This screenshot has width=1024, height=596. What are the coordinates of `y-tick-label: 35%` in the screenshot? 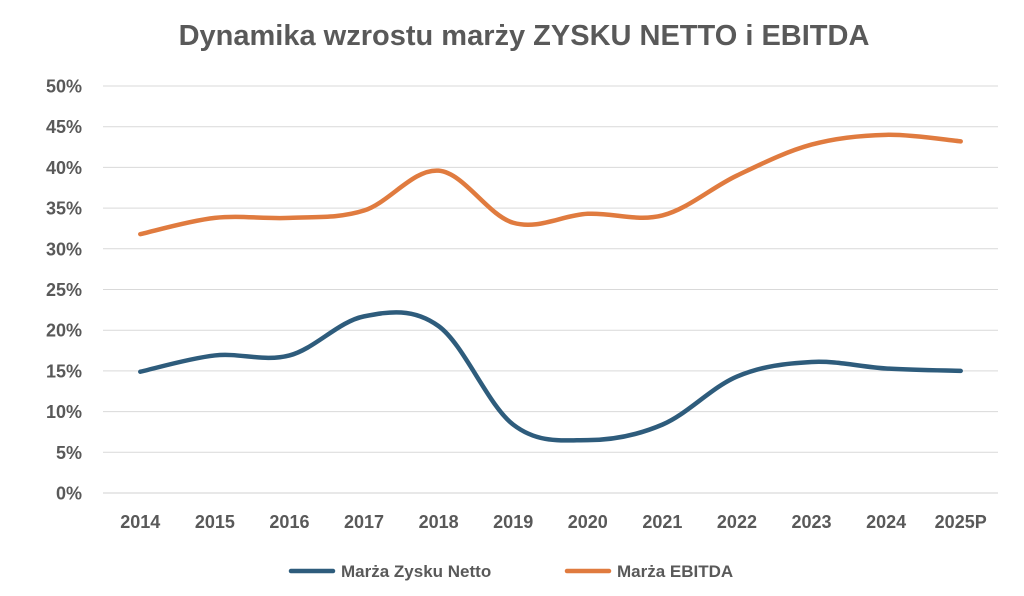 It's located at (64, 209).